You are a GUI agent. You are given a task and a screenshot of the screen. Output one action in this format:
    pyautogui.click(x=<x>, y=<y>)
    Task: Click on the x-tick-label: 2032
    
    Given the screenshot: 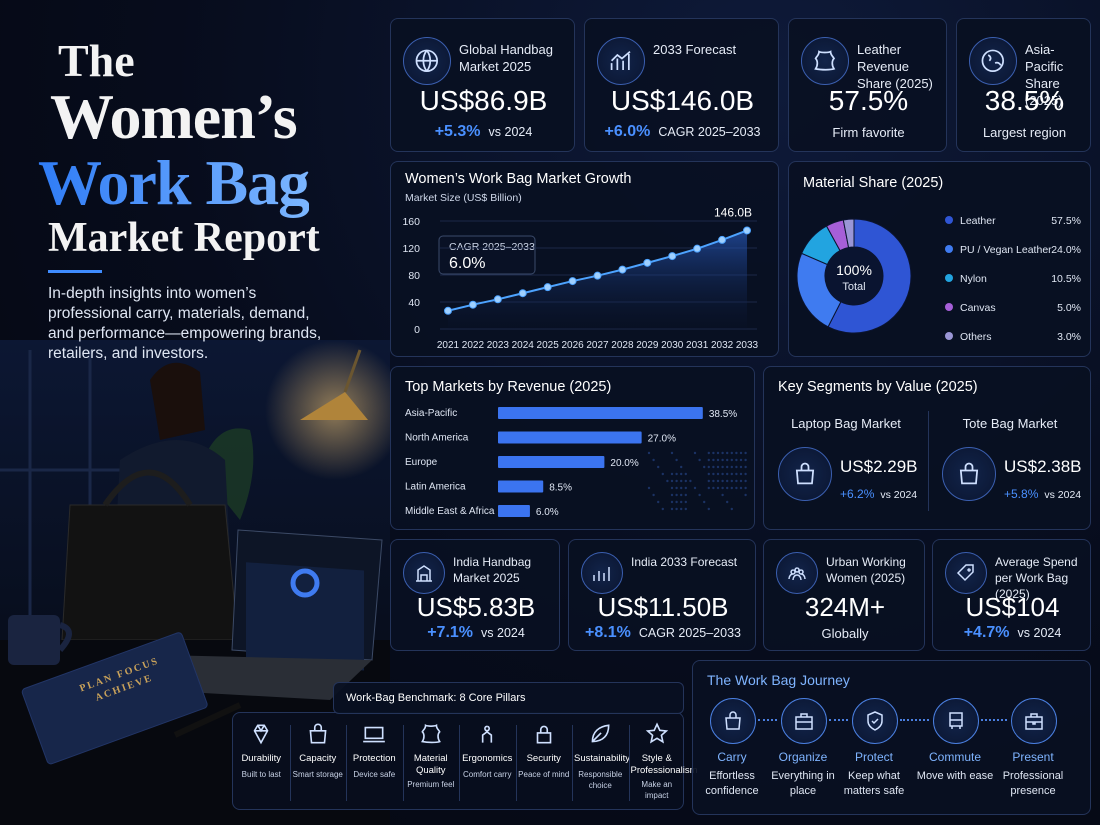 What is the action you would take?
    pyautogui.click(x=722, y=345)
    